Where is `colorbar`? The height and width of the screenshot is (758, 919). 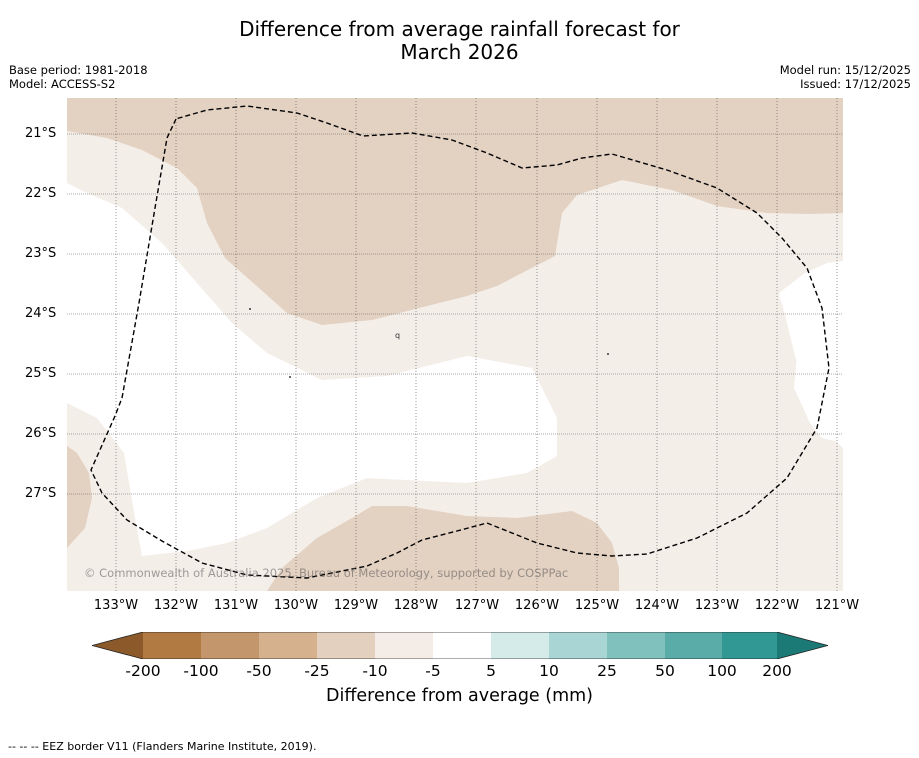 colorbar is located at coordinates (460, 645).